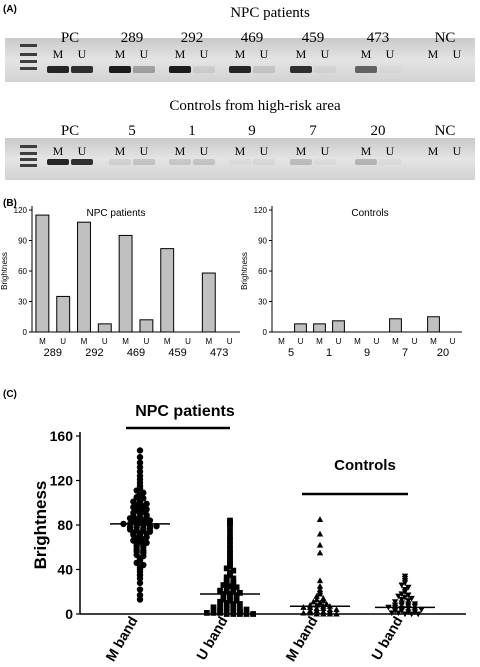  What do you see at coordinates (177, 353) in the screenshot?
I see `group-label: 459` at bounding box center [177, 353].